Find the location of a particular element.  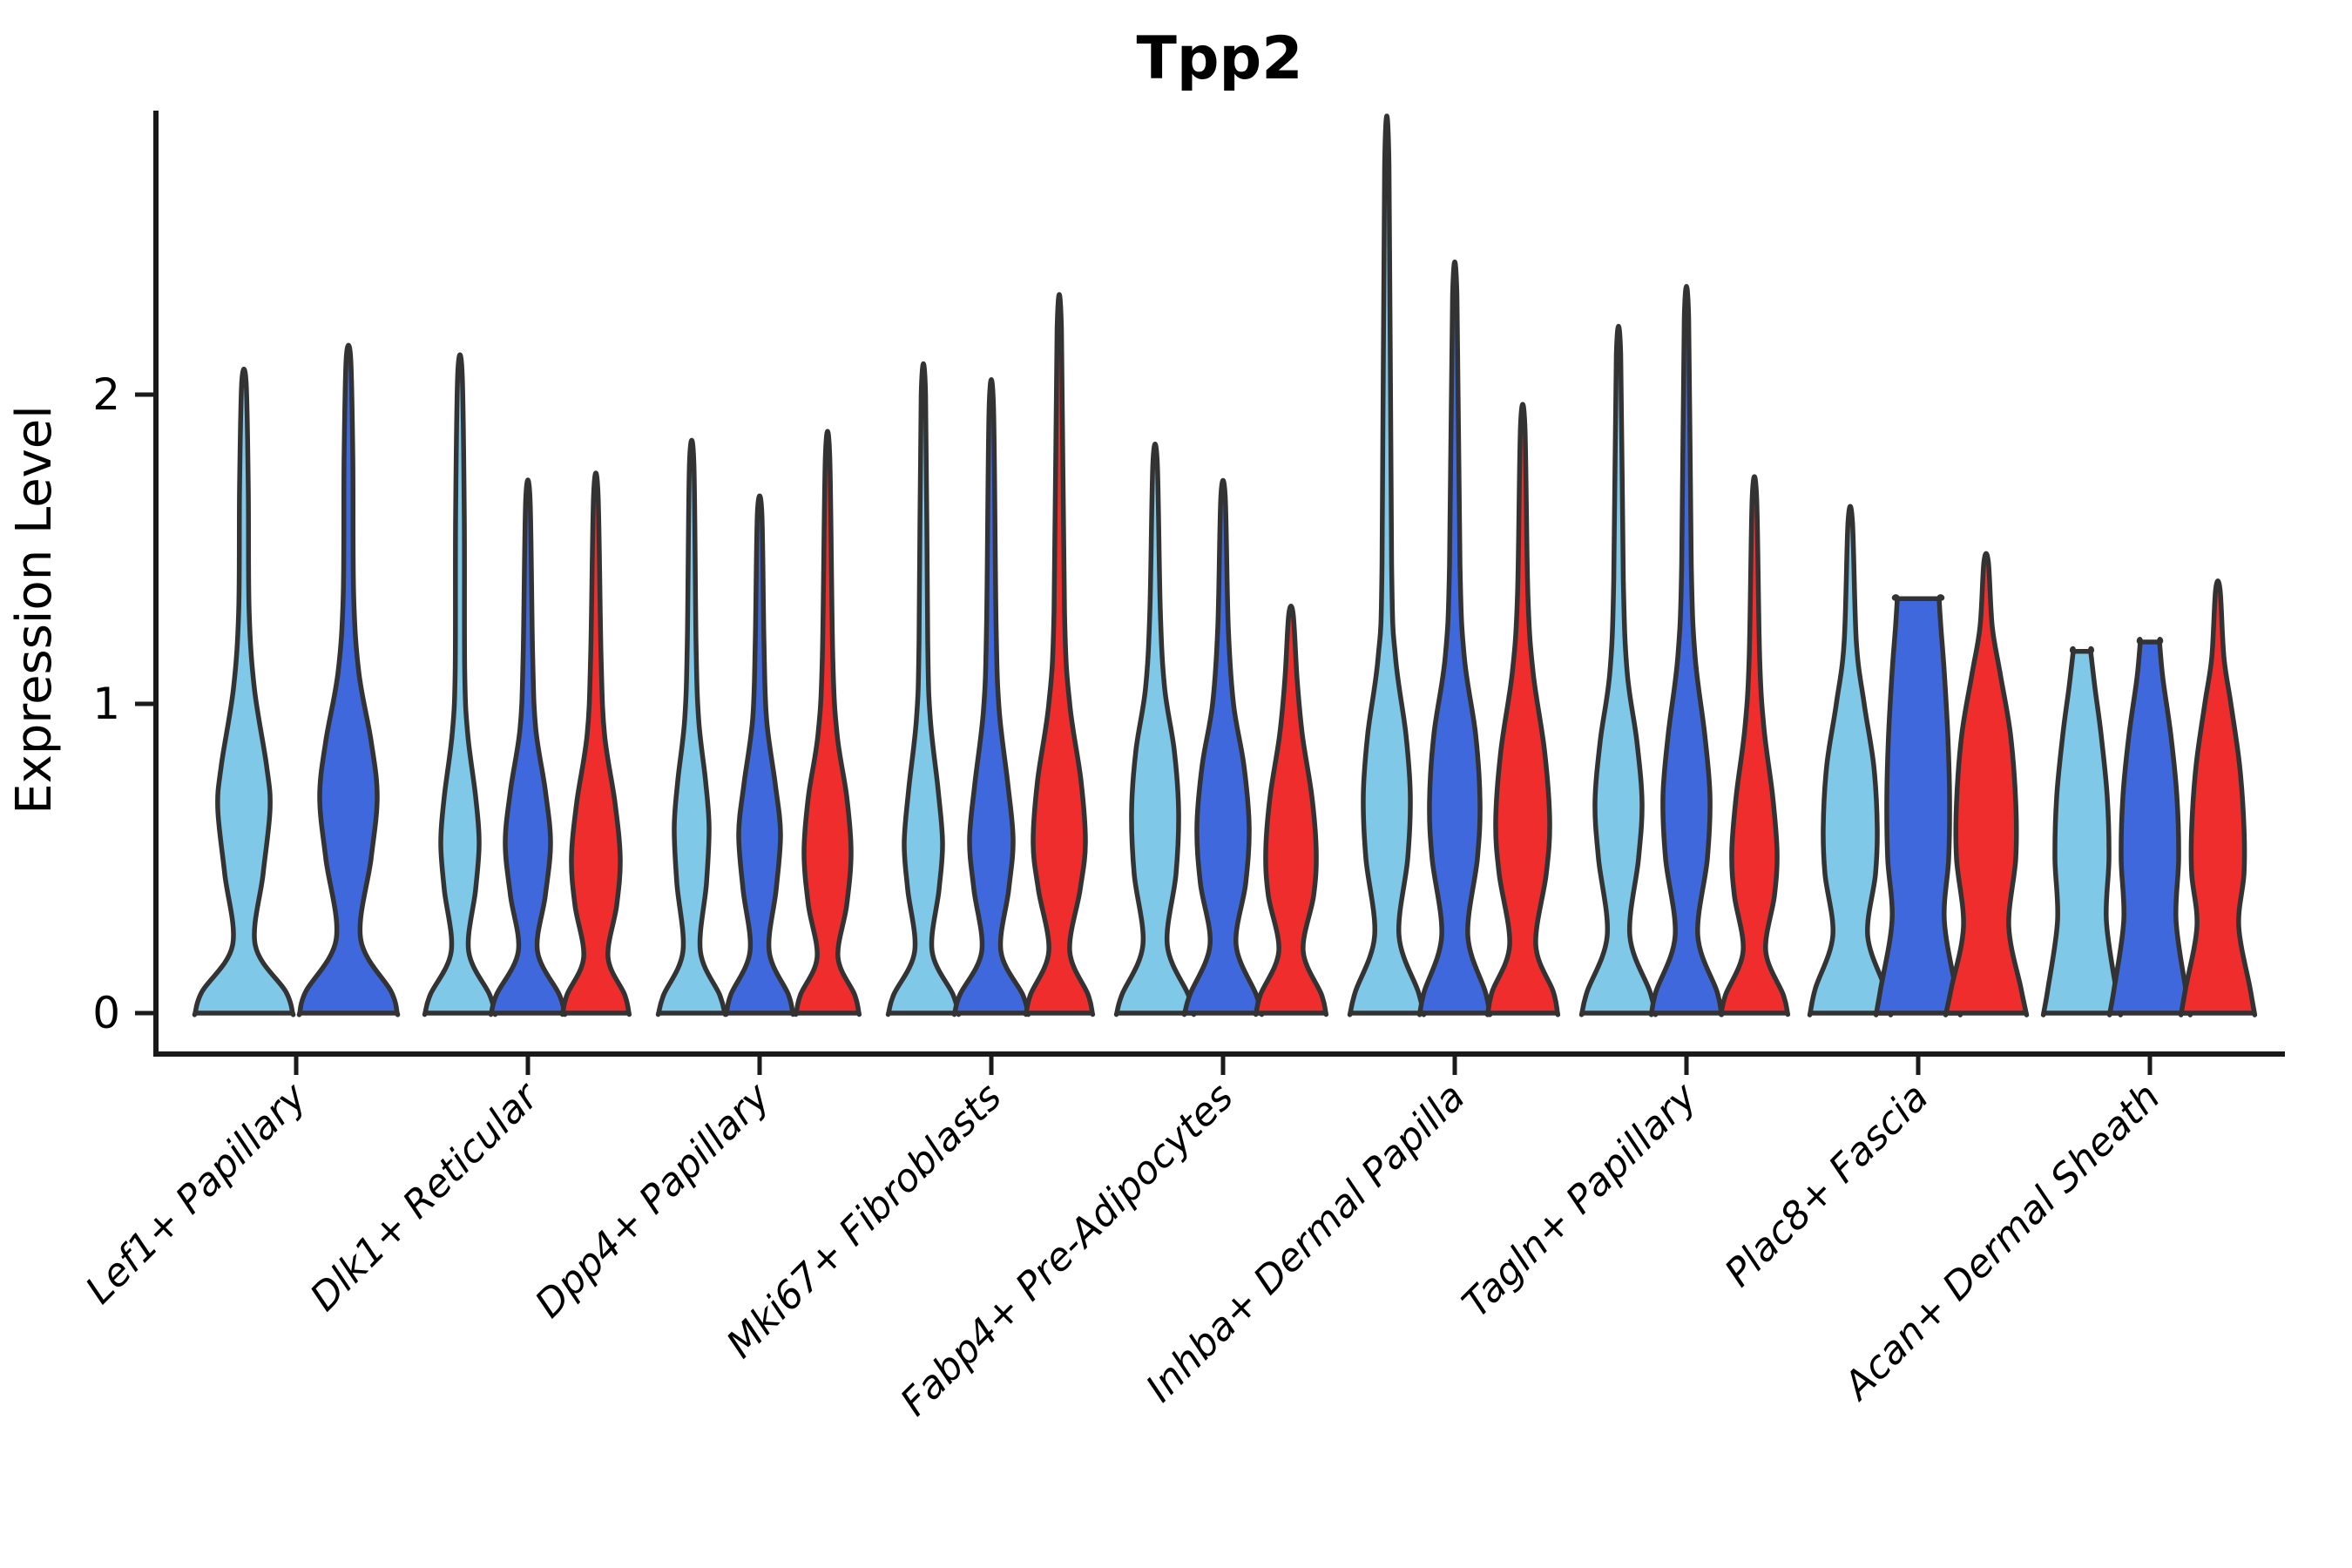

violin-fabp4-pre-adipocytes-red is located at coordinates (1291, 810).